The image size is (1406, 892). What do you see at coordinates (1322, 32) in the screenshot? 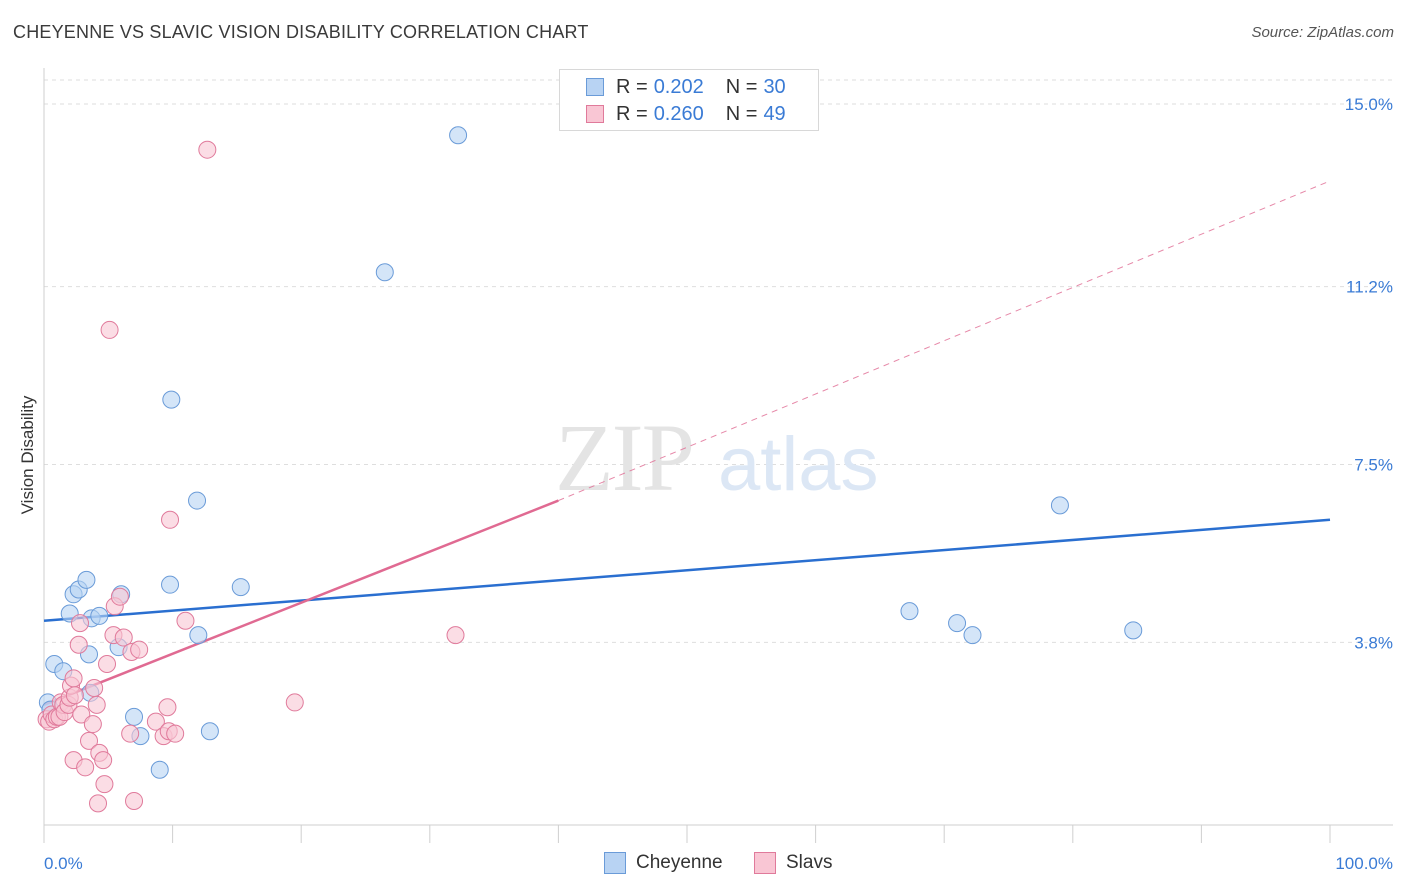
I see `source-label: Source: ZipAtlas.com` at bounding box center [1322, 32].